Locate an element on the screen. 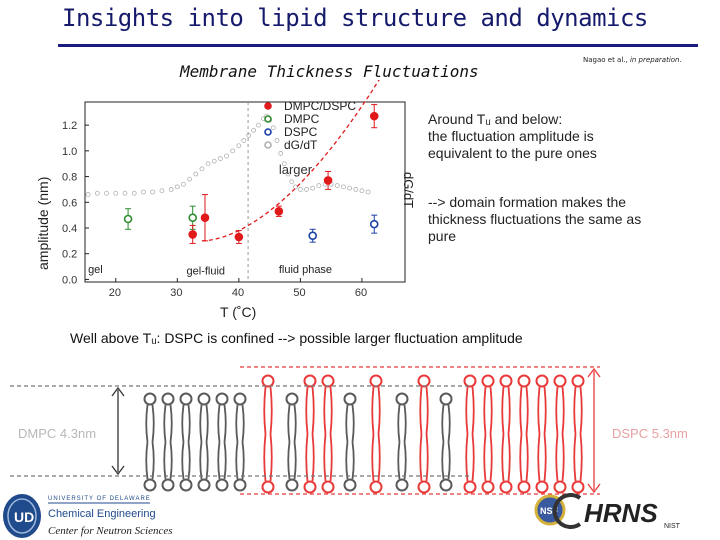  y-tick-label: 0.6 is located at coordinates (69, 203).